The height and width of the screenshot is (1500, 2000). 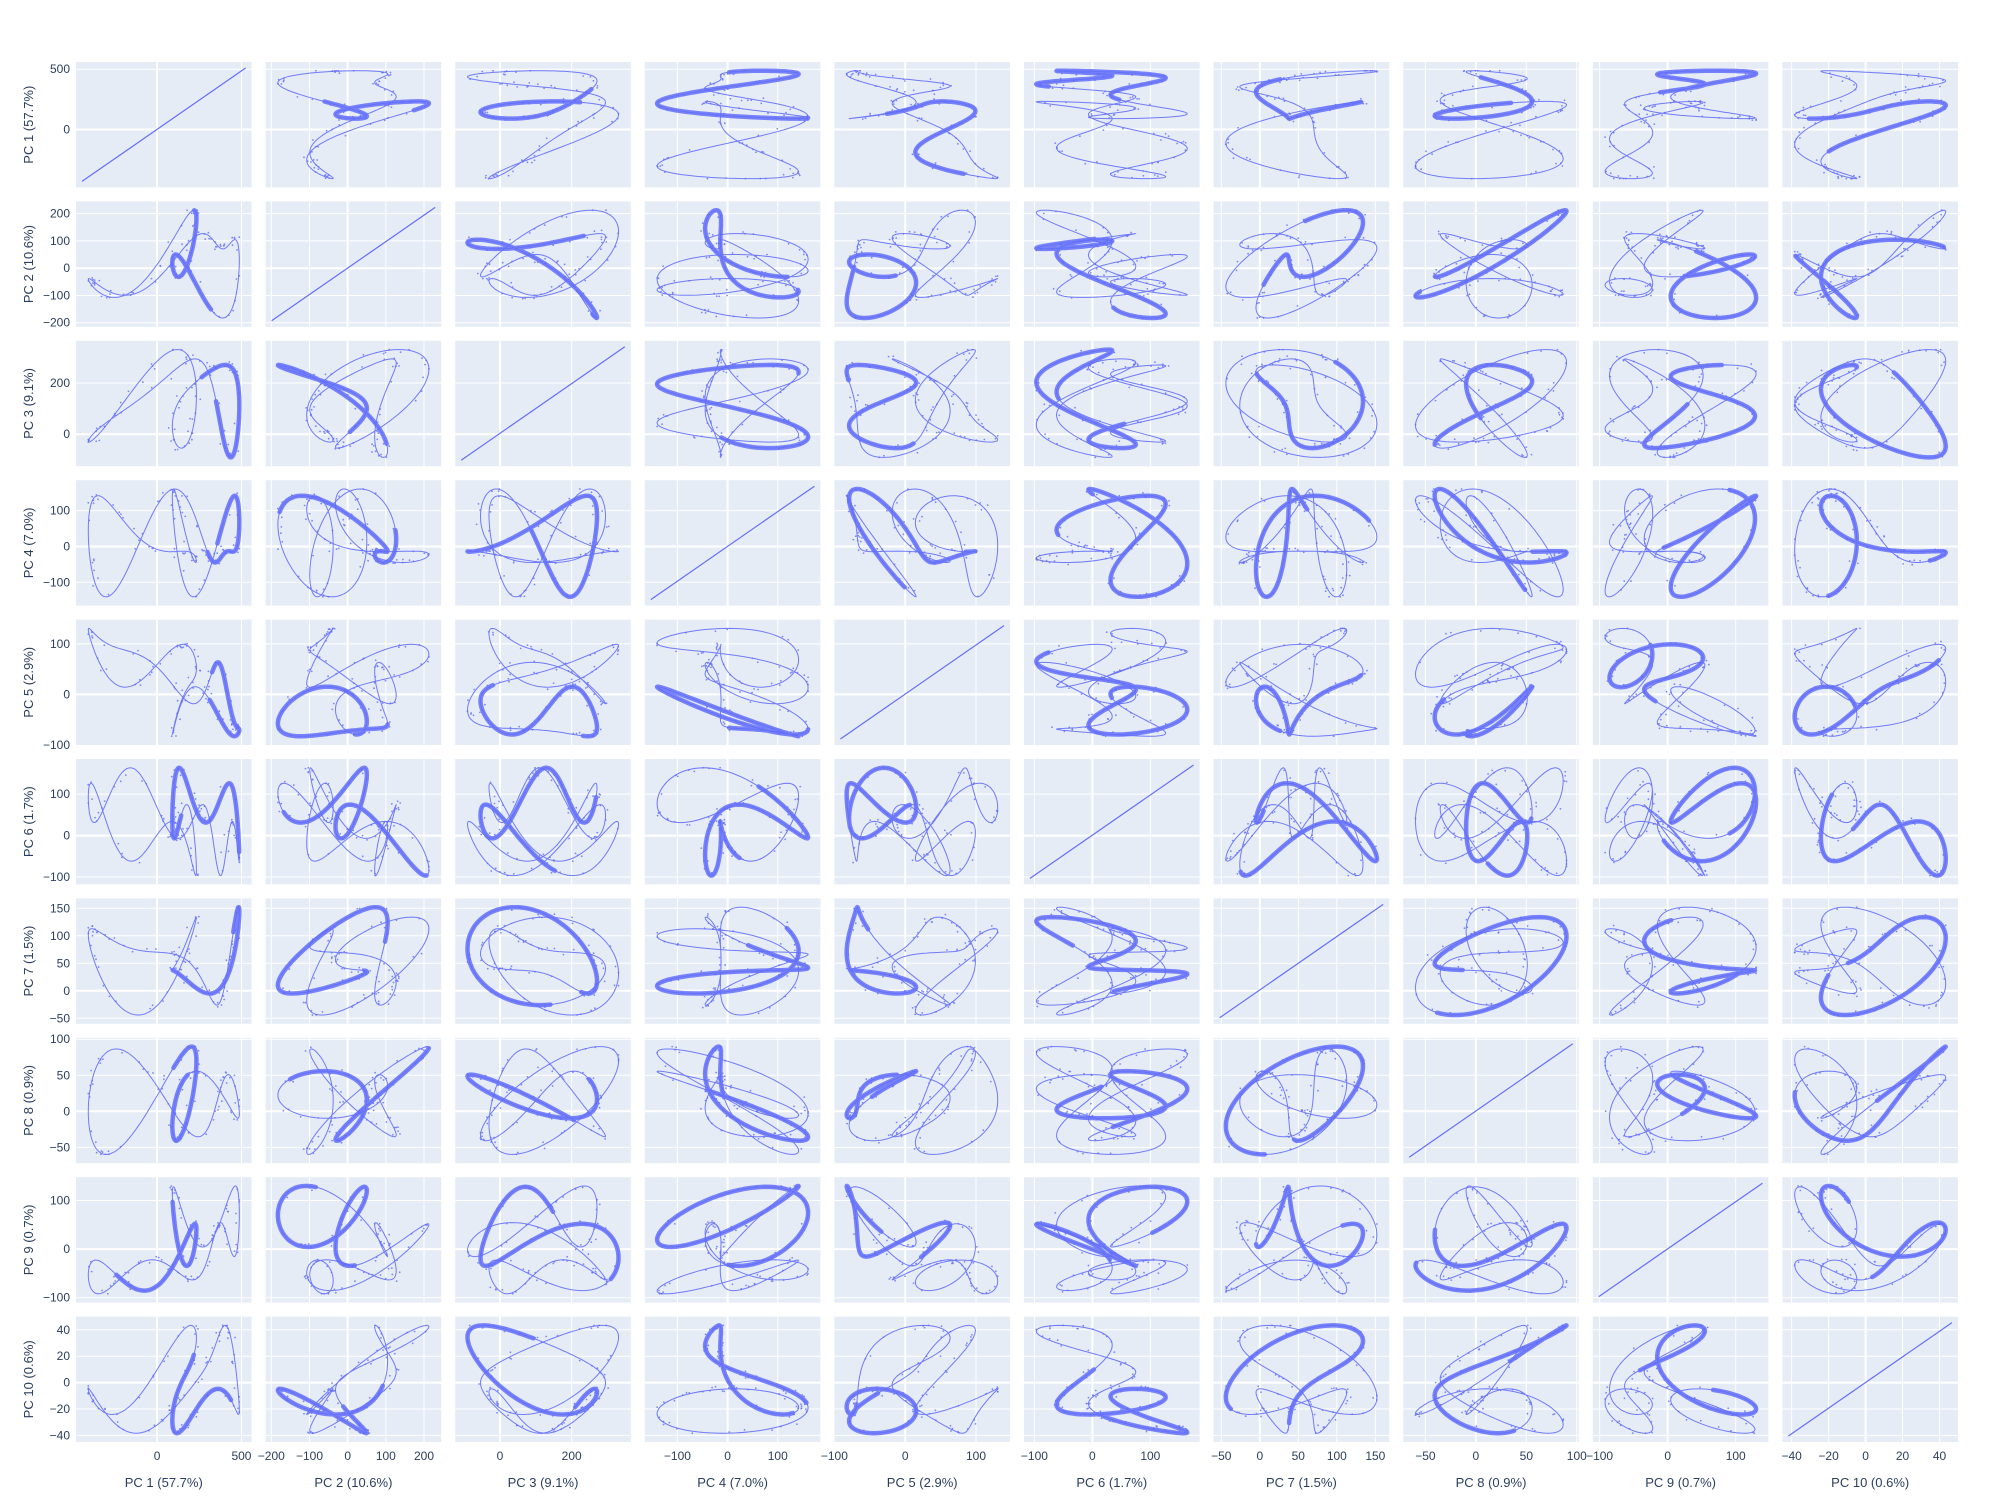 I want to click on dense-core-trace, so click(x=355, y=821).